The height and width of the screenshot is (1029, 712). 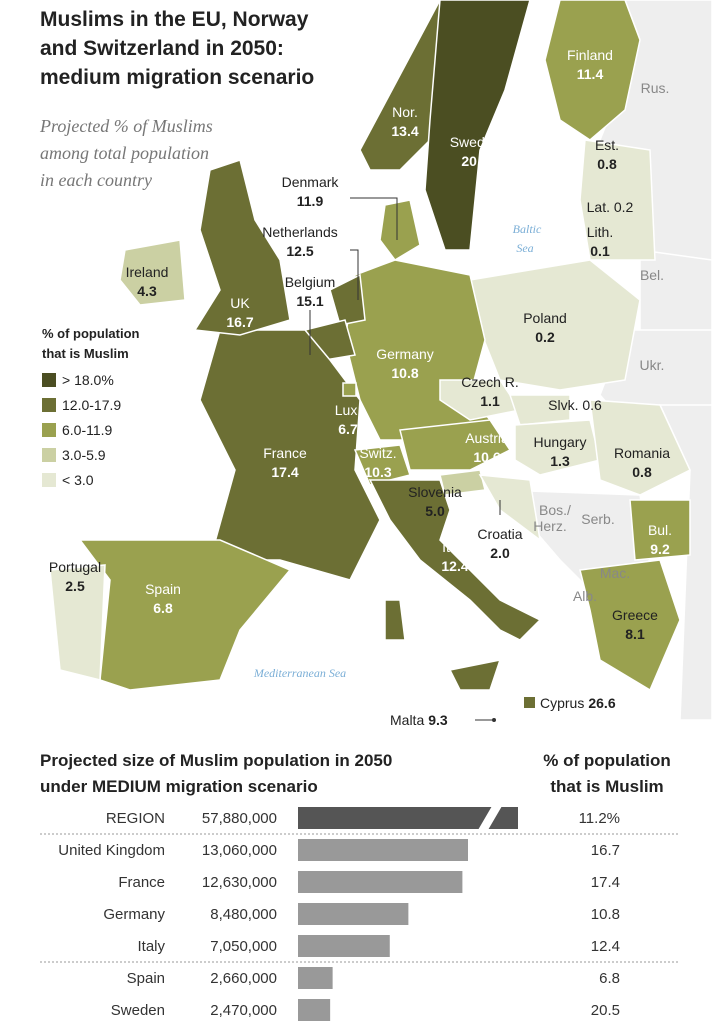 What do you see at coordinates (600, 232) in the screenshot?
I see `country-name: Lith.` at bounding box center [600, 232].